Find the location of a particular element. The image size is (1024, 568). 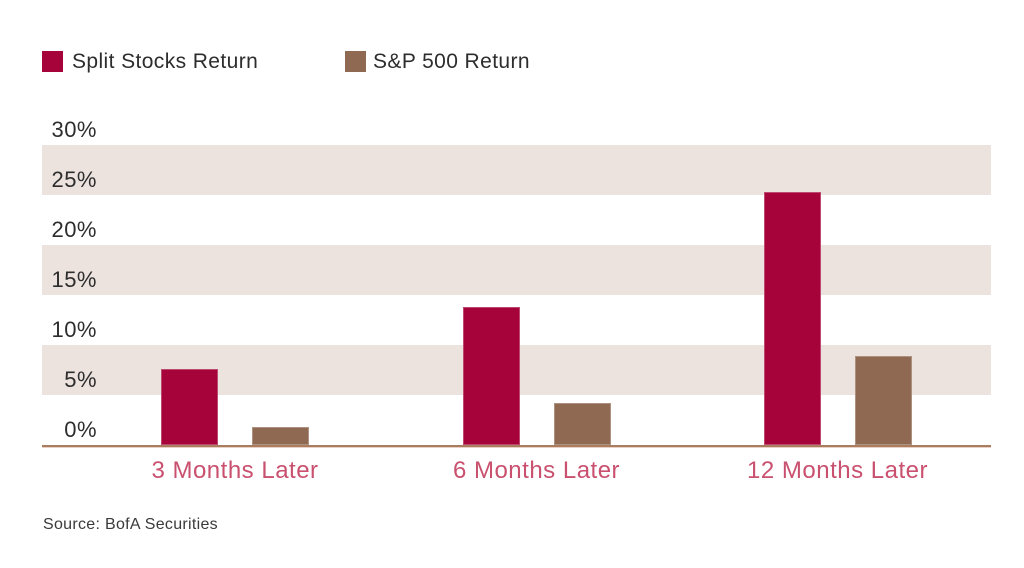

category-label: 6 Months Later is located at coordinates (536, 470).